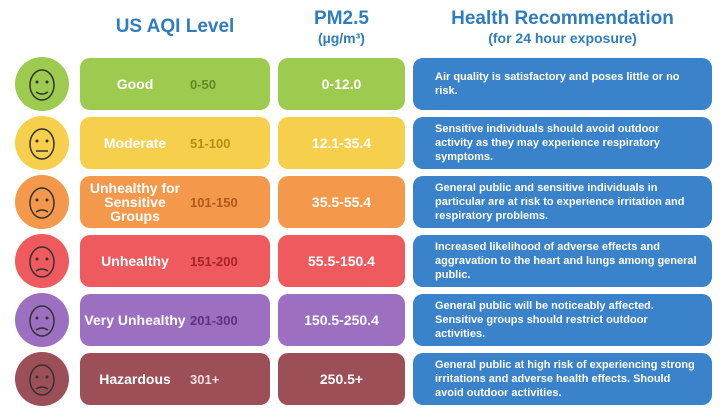 This screenshot has width=720, height=416. Describe the element at coordinates (214, 261) in the screenshot. I see `aqi-range: 151-200` at that location.